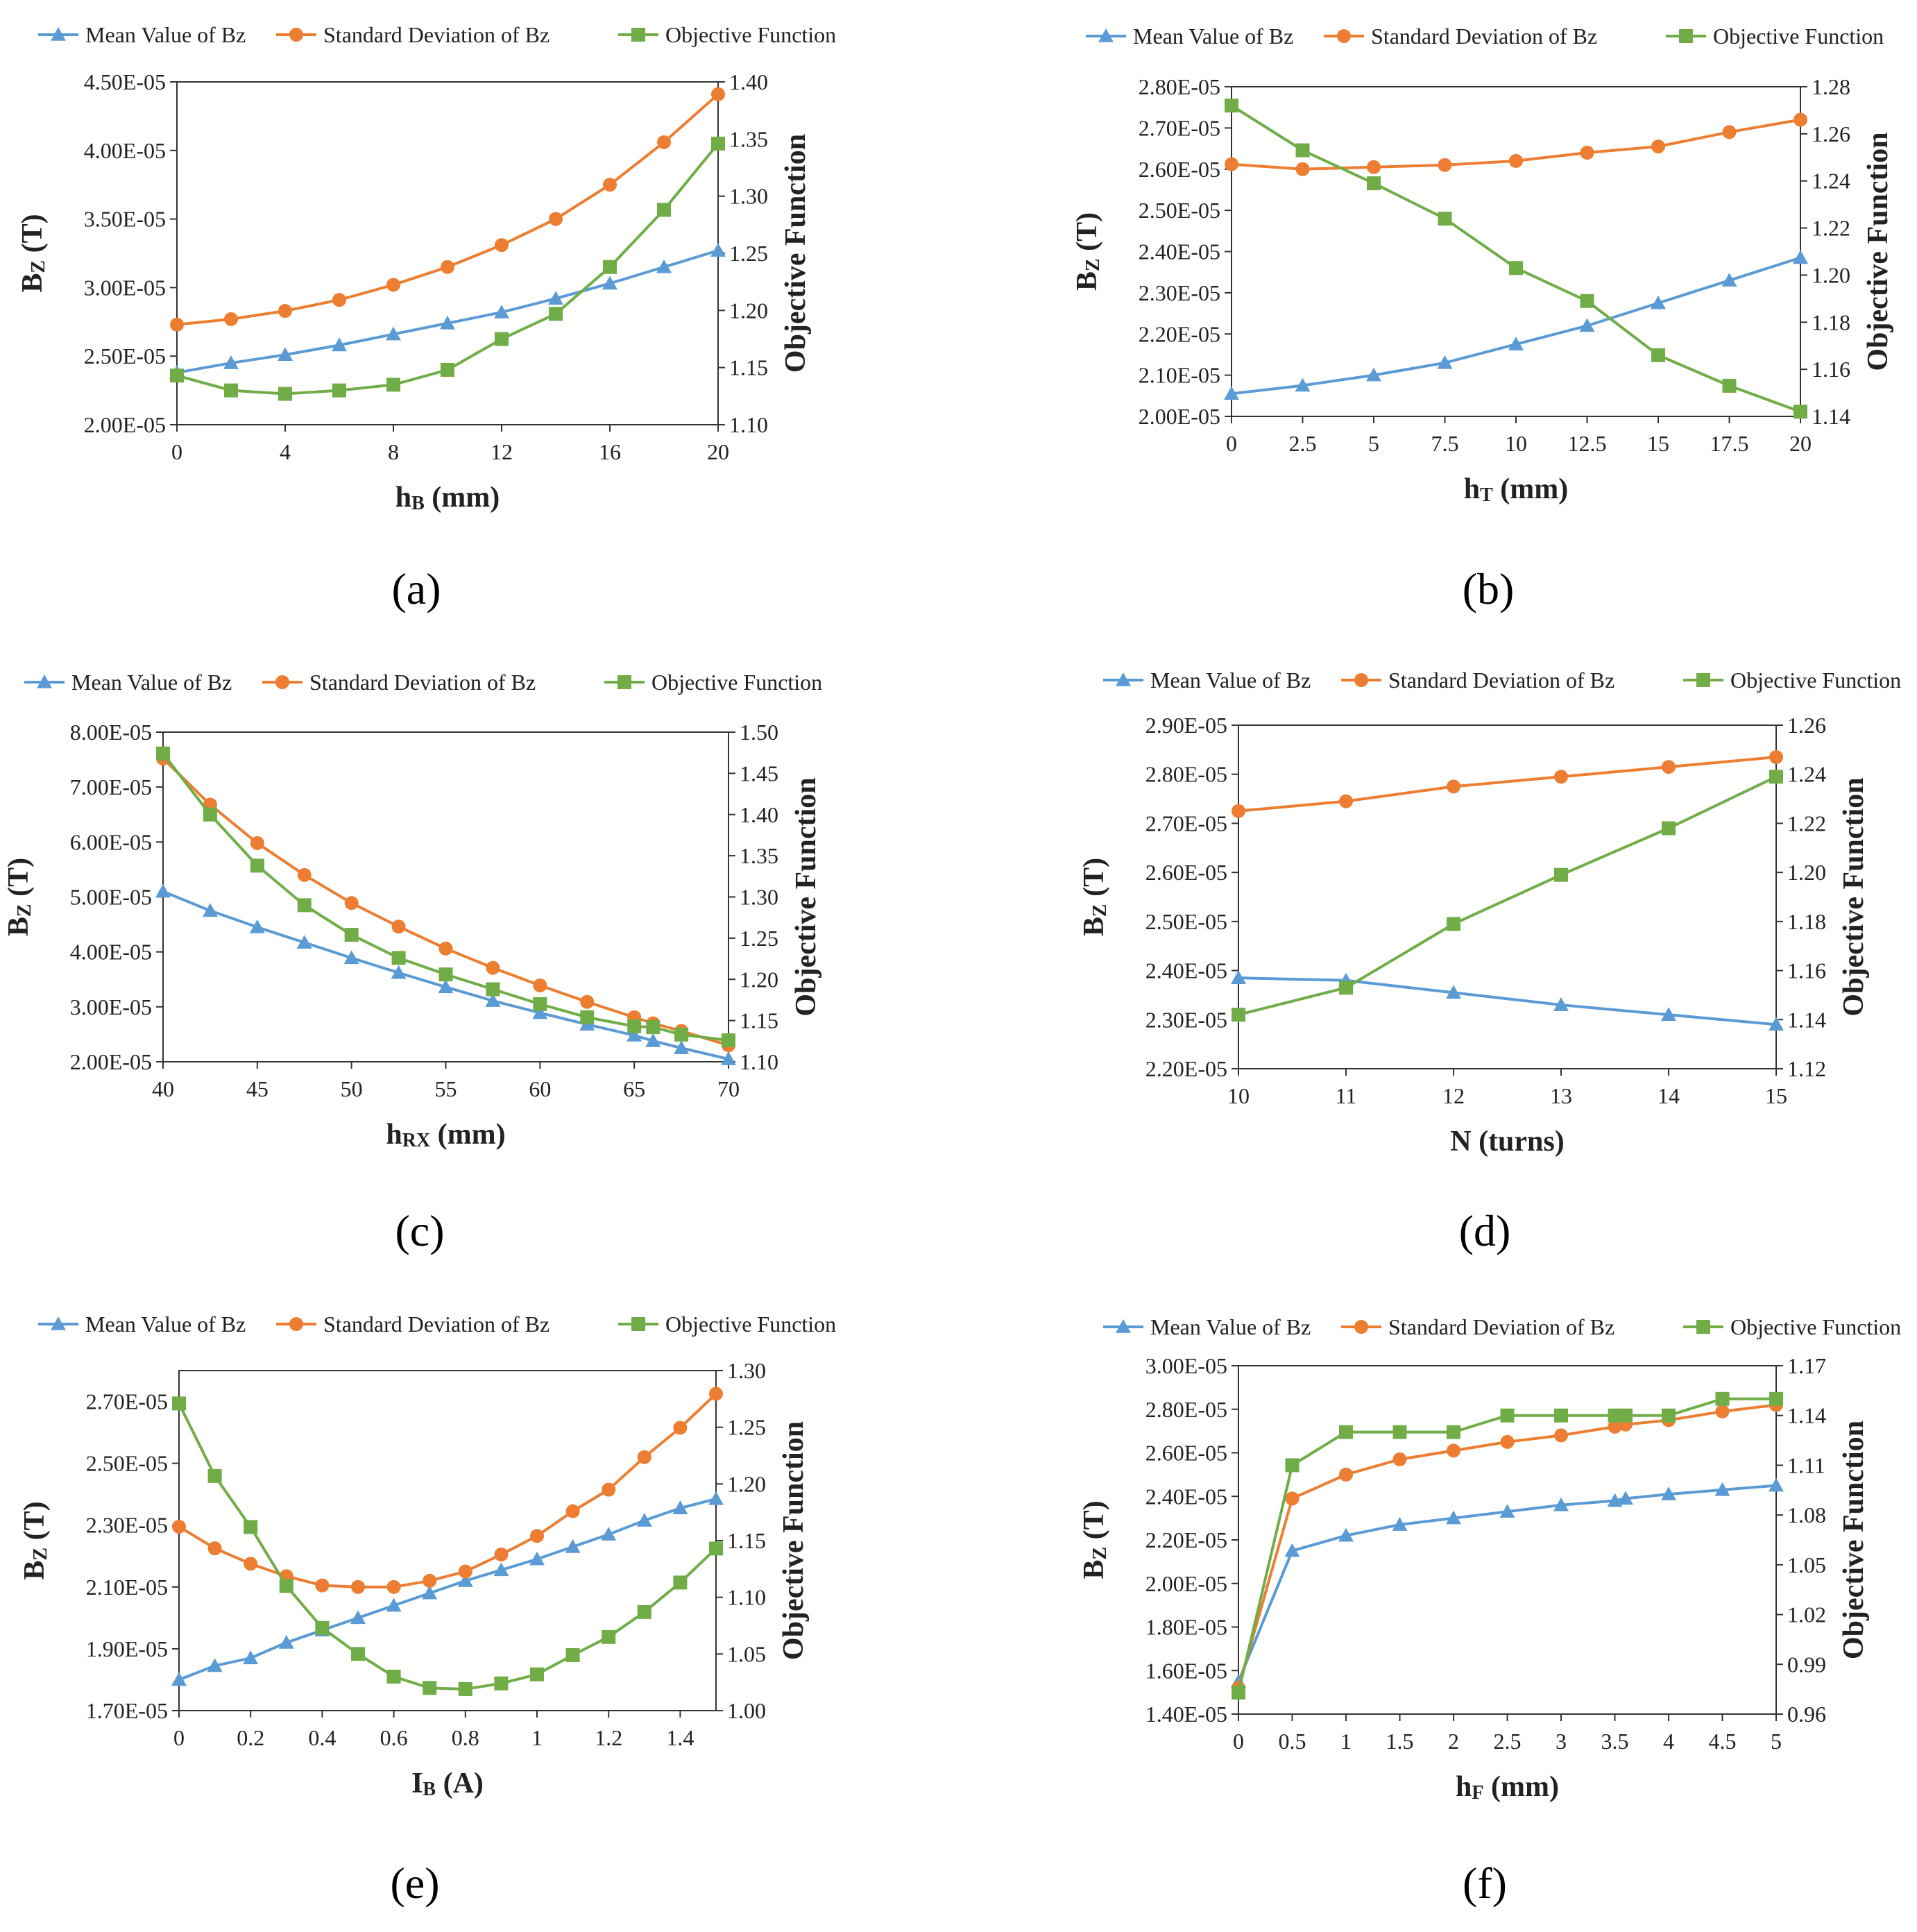 The image size is (1917, 1932). What do you see at coordinates (1516, 489) in the screenshot?
I see `x-axis-title: hT (mm)` at bounding box center [1516, 489].